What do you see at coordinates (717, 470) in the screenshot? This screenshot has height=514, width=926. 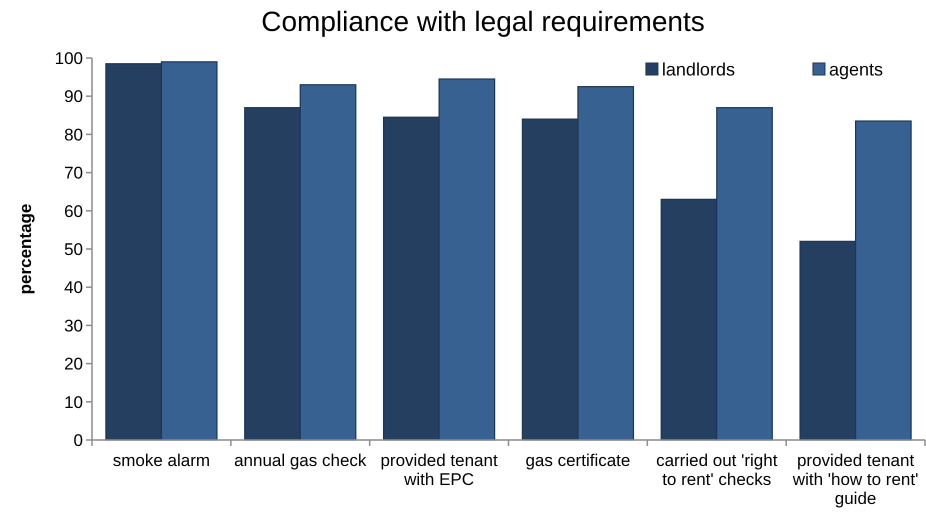 I see `x-tick-label: carried out 'right to rent' checks` at bounding box center [717, 470].